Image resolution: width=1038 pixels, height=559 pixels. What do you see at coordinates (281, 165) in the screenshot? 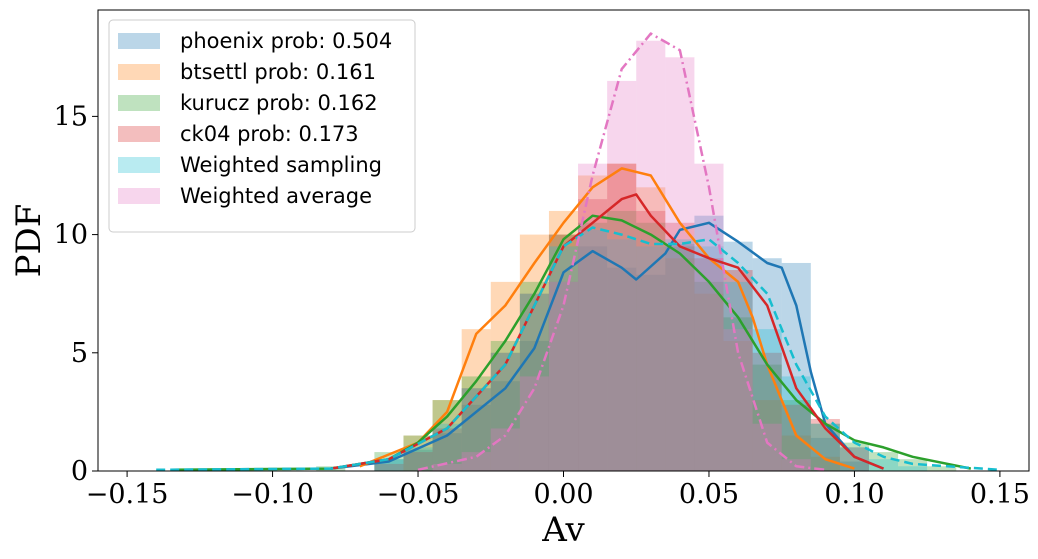
I see `legend-label: Weighted sampling` at bounding box center [281, 165].